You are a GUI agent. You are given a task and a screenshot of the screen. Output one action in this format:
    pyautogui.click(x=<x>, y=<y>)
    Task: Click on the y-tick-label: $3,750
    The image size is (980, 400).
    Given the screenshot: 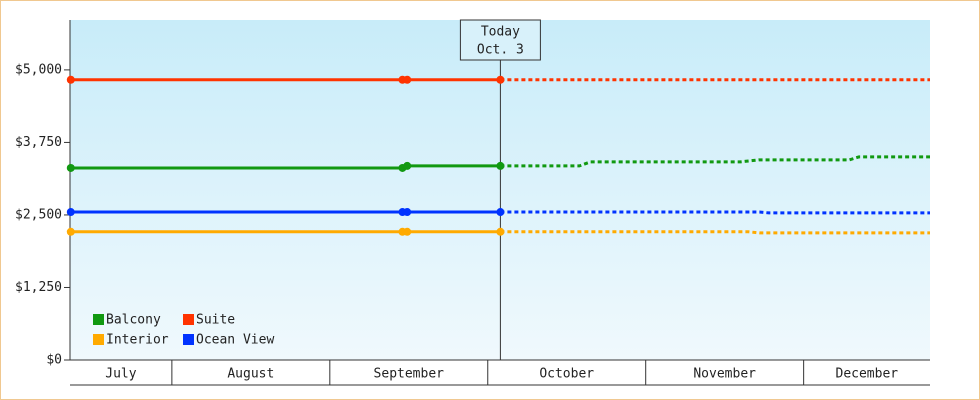 What is the action you would take?
    pyautogui.click(x=38, y=142)
    